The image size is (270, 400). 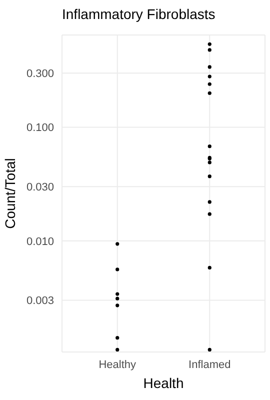 I want to click on y-tick-label: 0.300, so click(x=40, y=74).